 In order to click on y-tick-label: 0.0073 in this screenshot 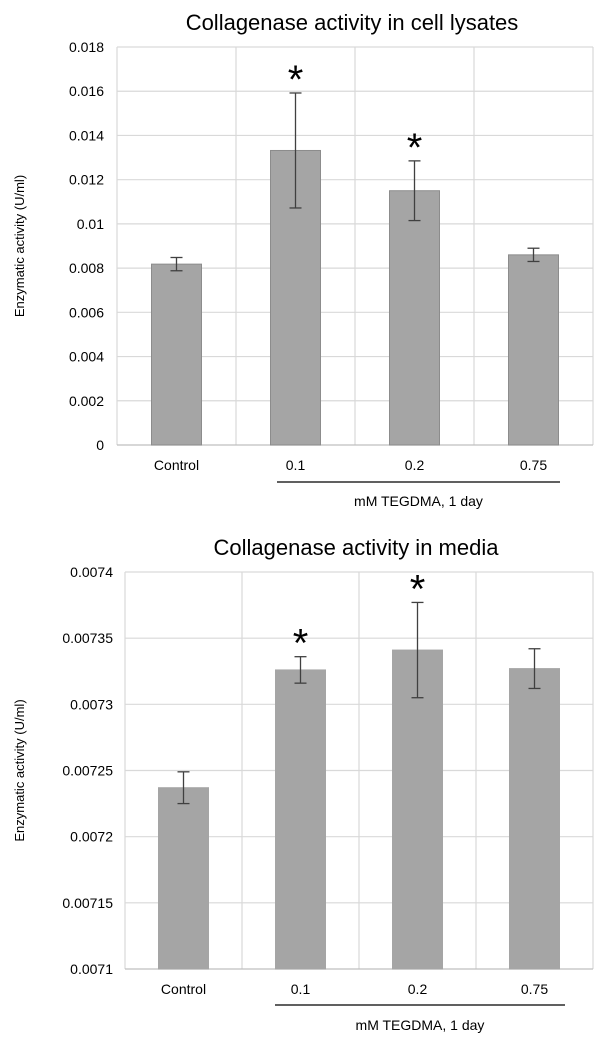, I will do `click(91, 704)`.